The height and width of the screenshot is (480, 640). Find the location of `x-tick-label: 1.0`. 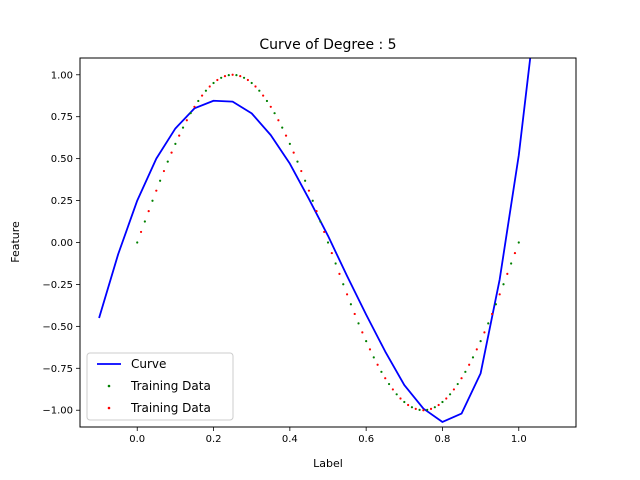

x-tick-label: 1.0 is located at coordinates (519, 439).